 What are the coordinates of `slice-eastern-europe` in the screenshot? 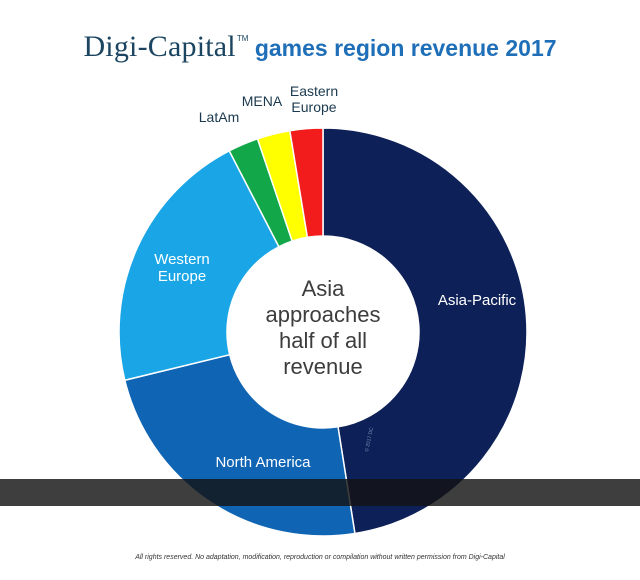 It's located at (306, 183).